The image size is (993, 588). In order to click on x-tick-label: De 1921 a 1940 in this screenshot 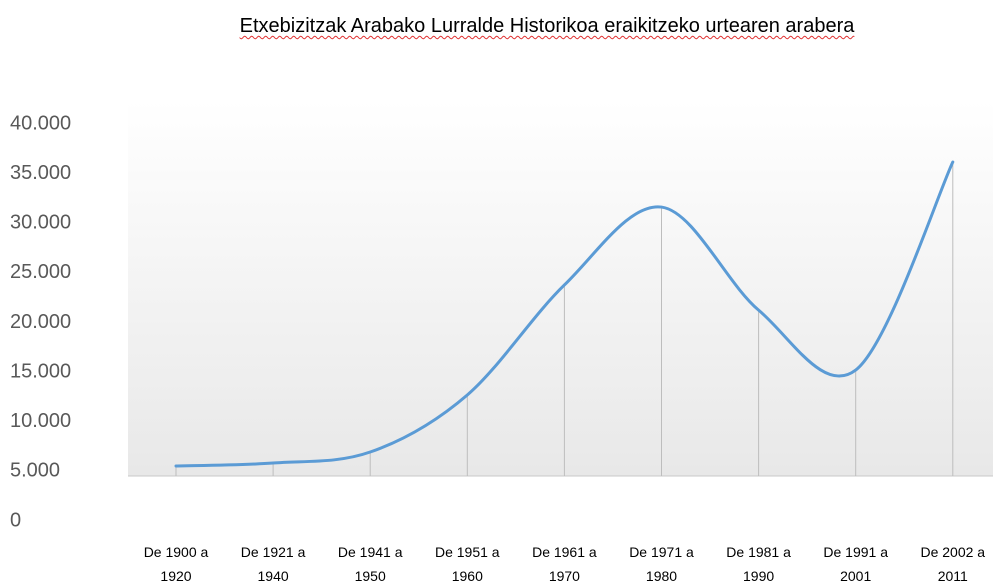, I will do `click(273, 564)`.